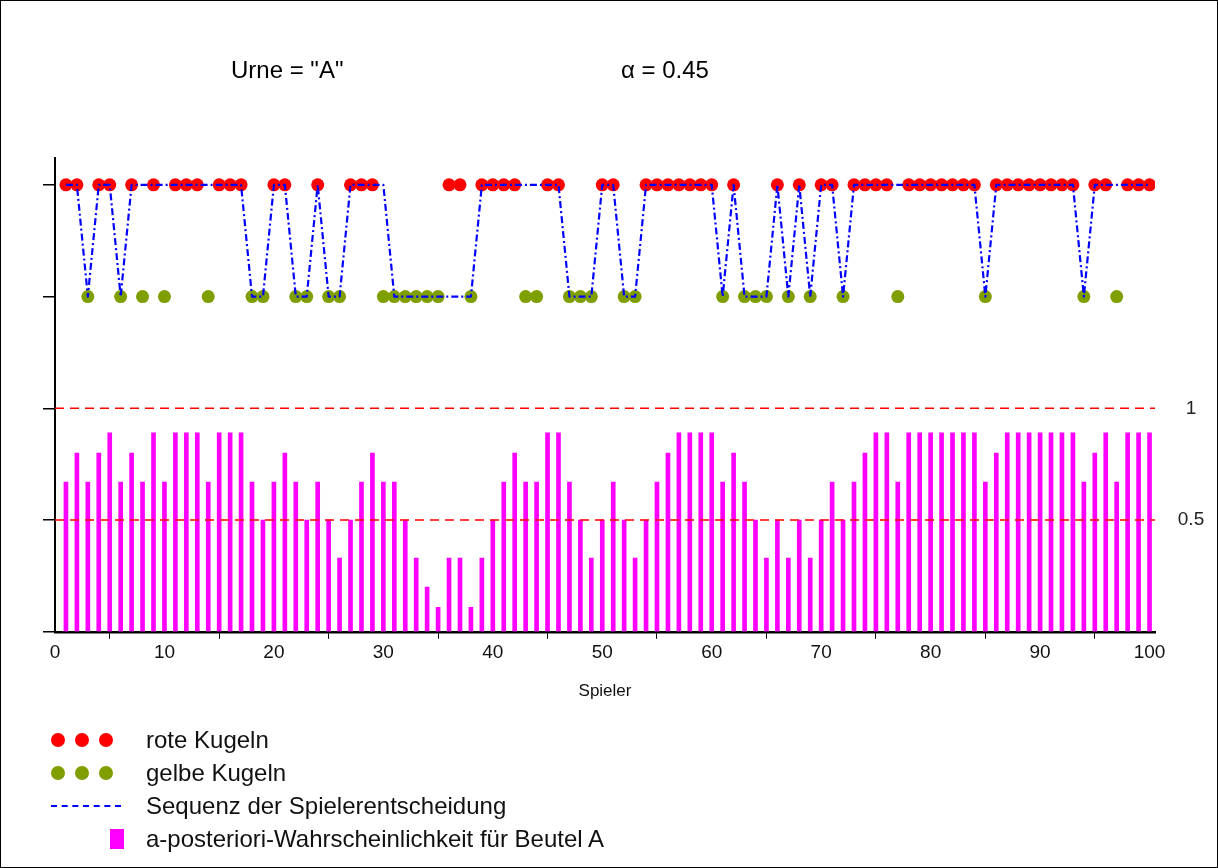 The height and width of the screenshot is (868, 1218). What do you see at coordinates (207, 739) in the screenshot?
I see `legend-label: rote Kugeln` at bounding box center [207, 739].